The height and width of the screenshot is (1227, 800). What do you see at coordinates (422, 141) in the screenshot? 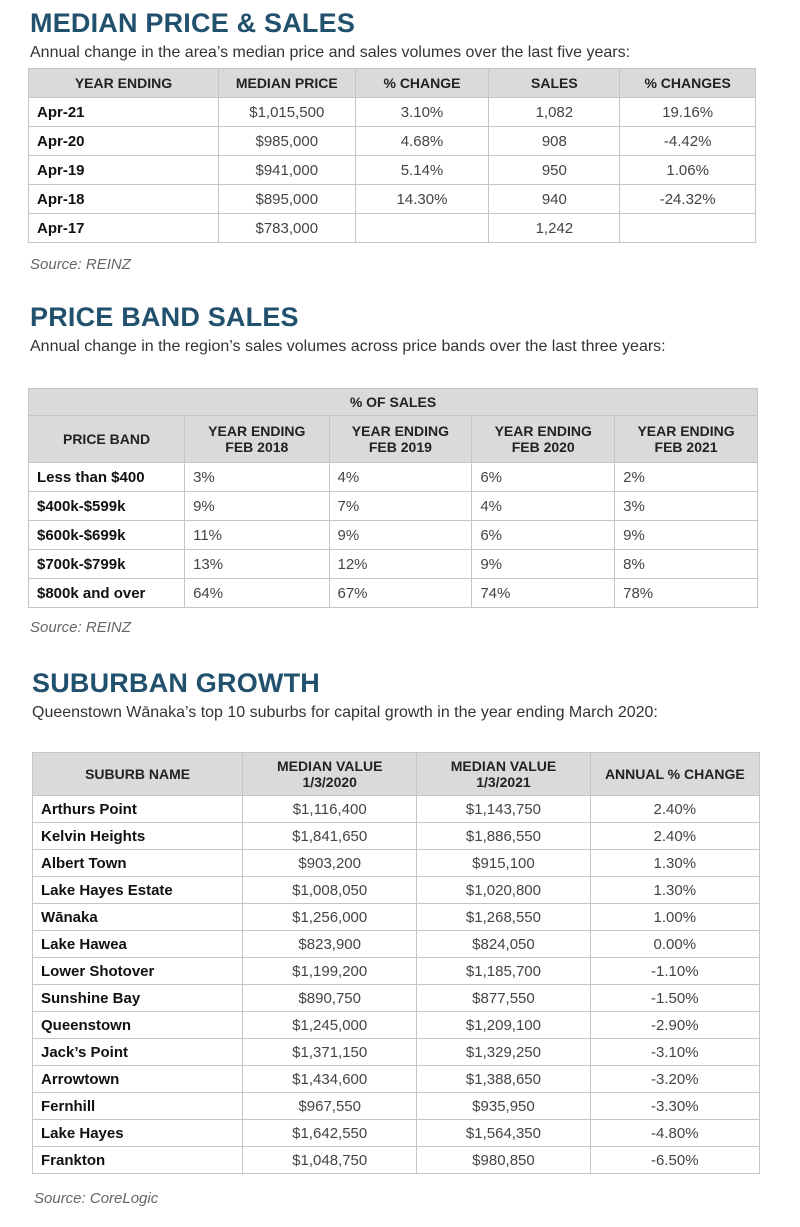
I see `table-cell: 4.68%` at bounding box center [422, 141].